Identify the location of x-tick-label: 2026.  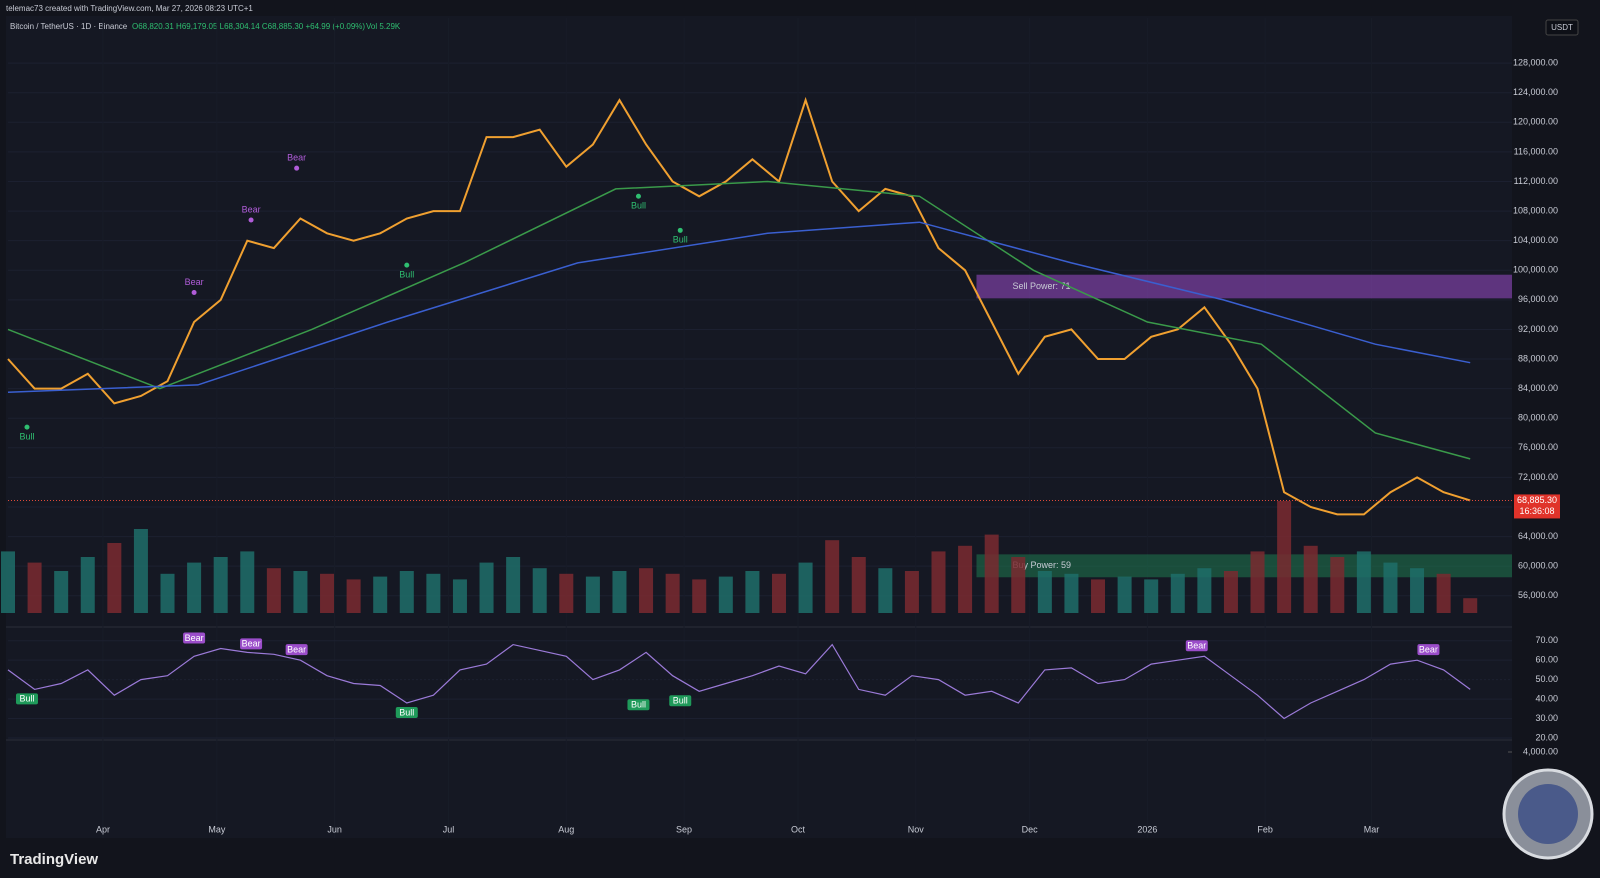
(1147, 829).